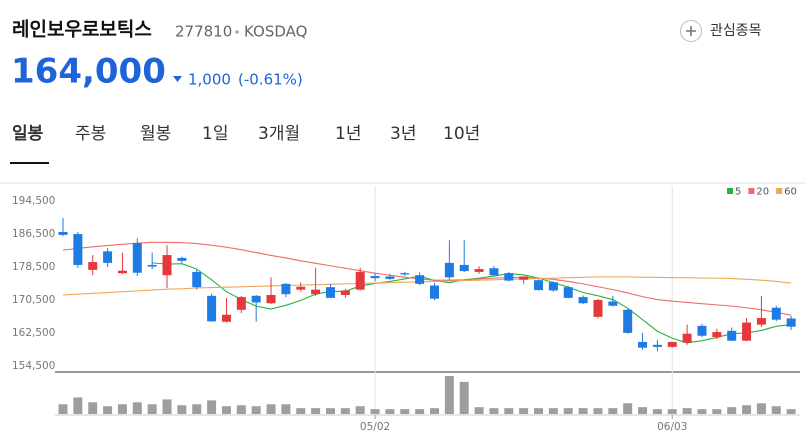 This screenshot has height=440, width=806. Describe the element at coordinates (28, 134) in the screenshot. I see `period-tab: 일봉` at that location.